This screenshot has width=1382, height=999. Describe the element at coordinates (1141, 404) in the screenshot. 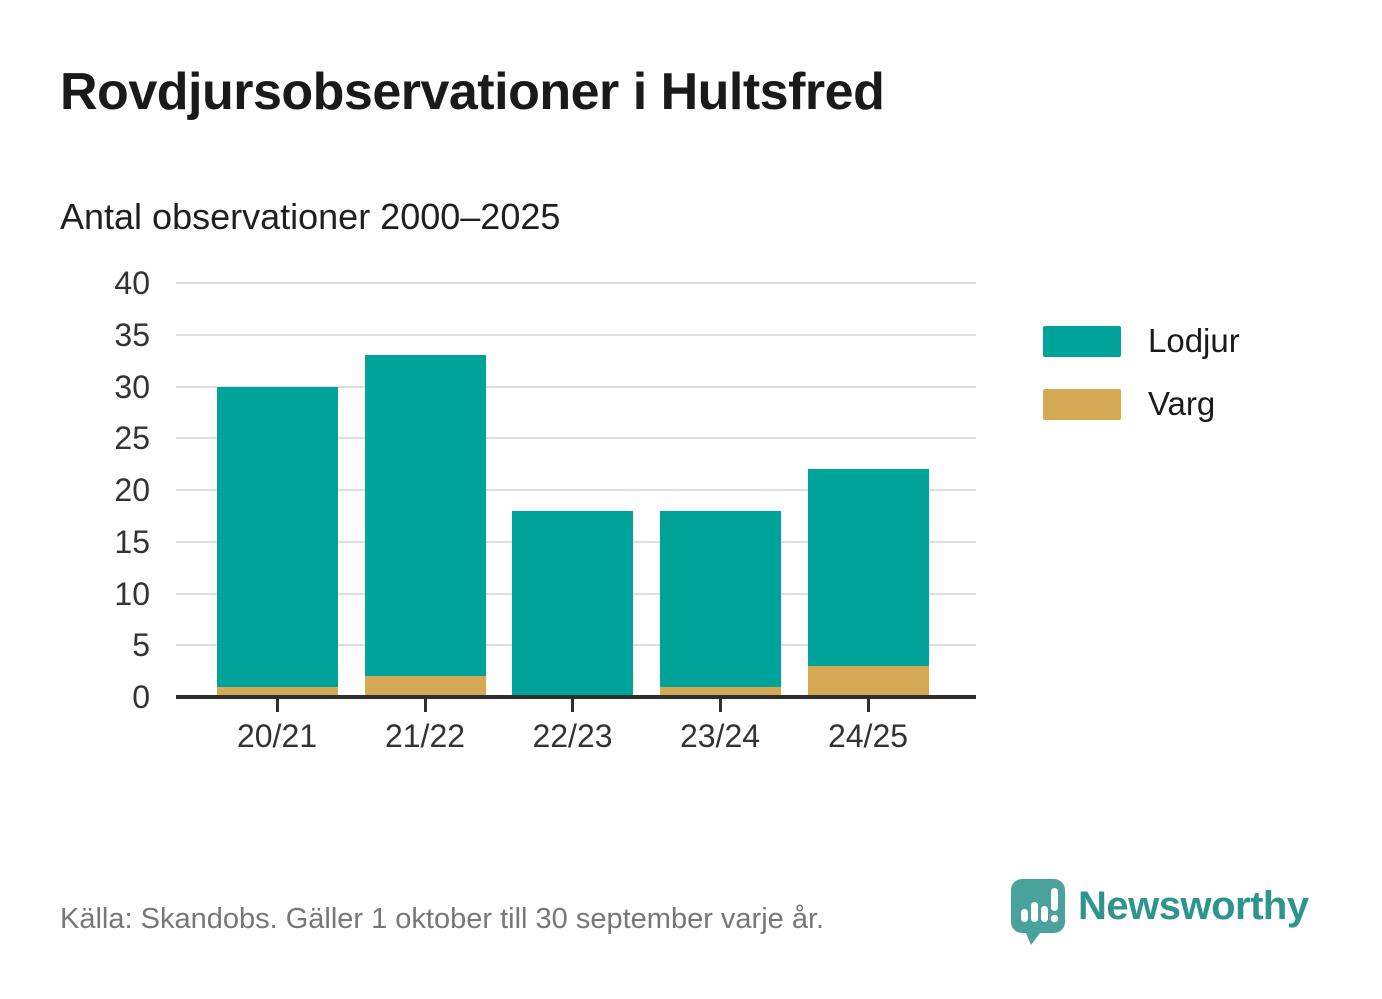

I see `legend-item-varg: Varg` at that location.